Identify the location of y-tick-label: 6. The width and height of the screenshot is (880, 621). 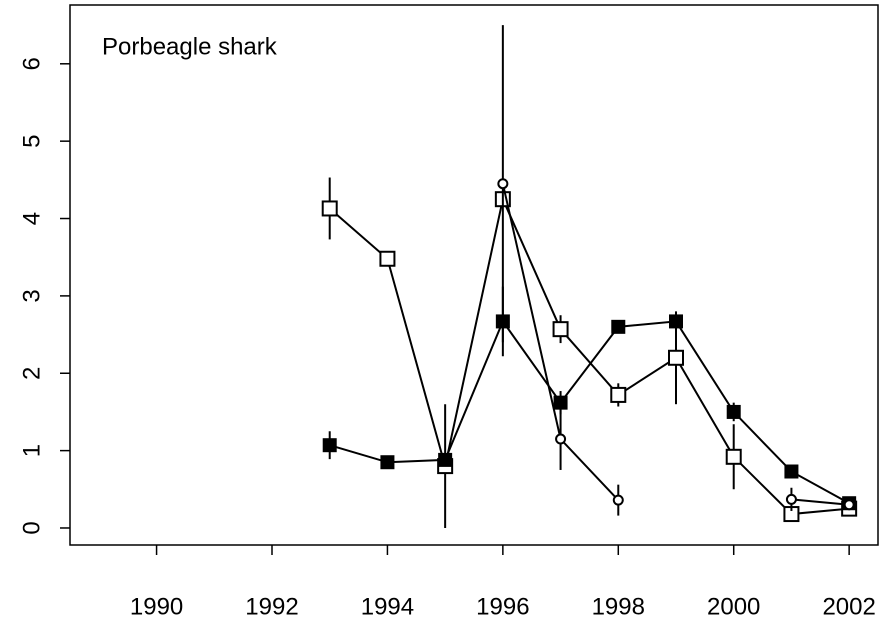
(31, 63).